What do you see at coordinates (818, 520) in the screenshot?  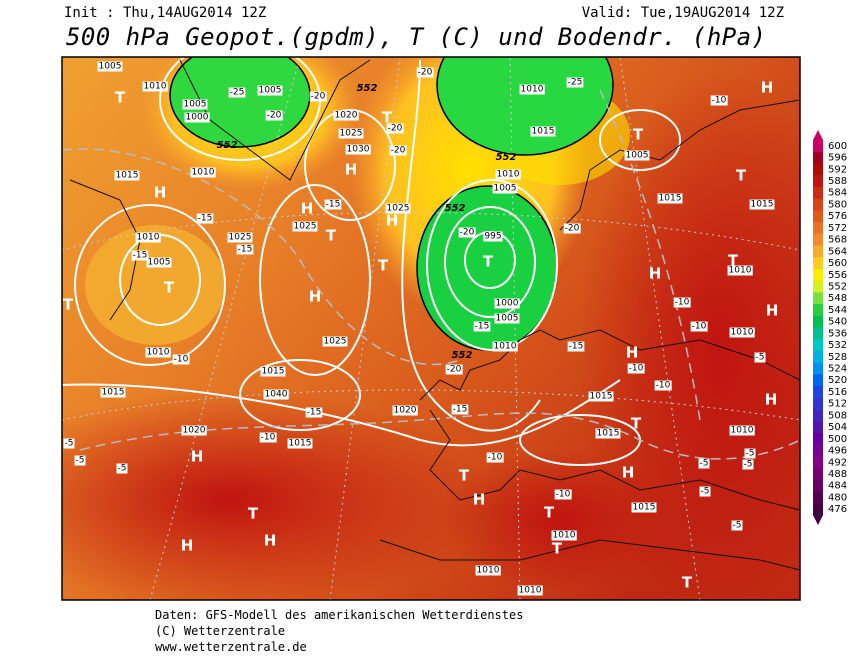 I see `colorbar-cap` at bounding box center [818, 520].